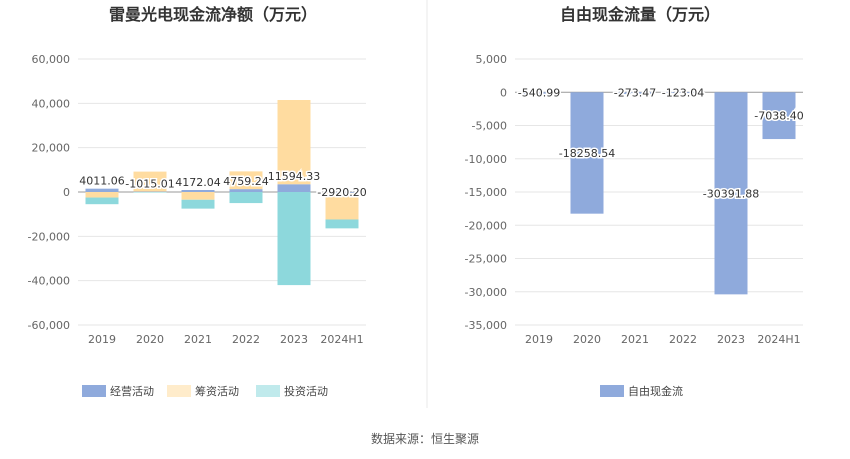 The height and width of the screenshot is (459, 850). I want to click on left-legend: 经营活动 筹资活动 投资活动, so click(205, 391).